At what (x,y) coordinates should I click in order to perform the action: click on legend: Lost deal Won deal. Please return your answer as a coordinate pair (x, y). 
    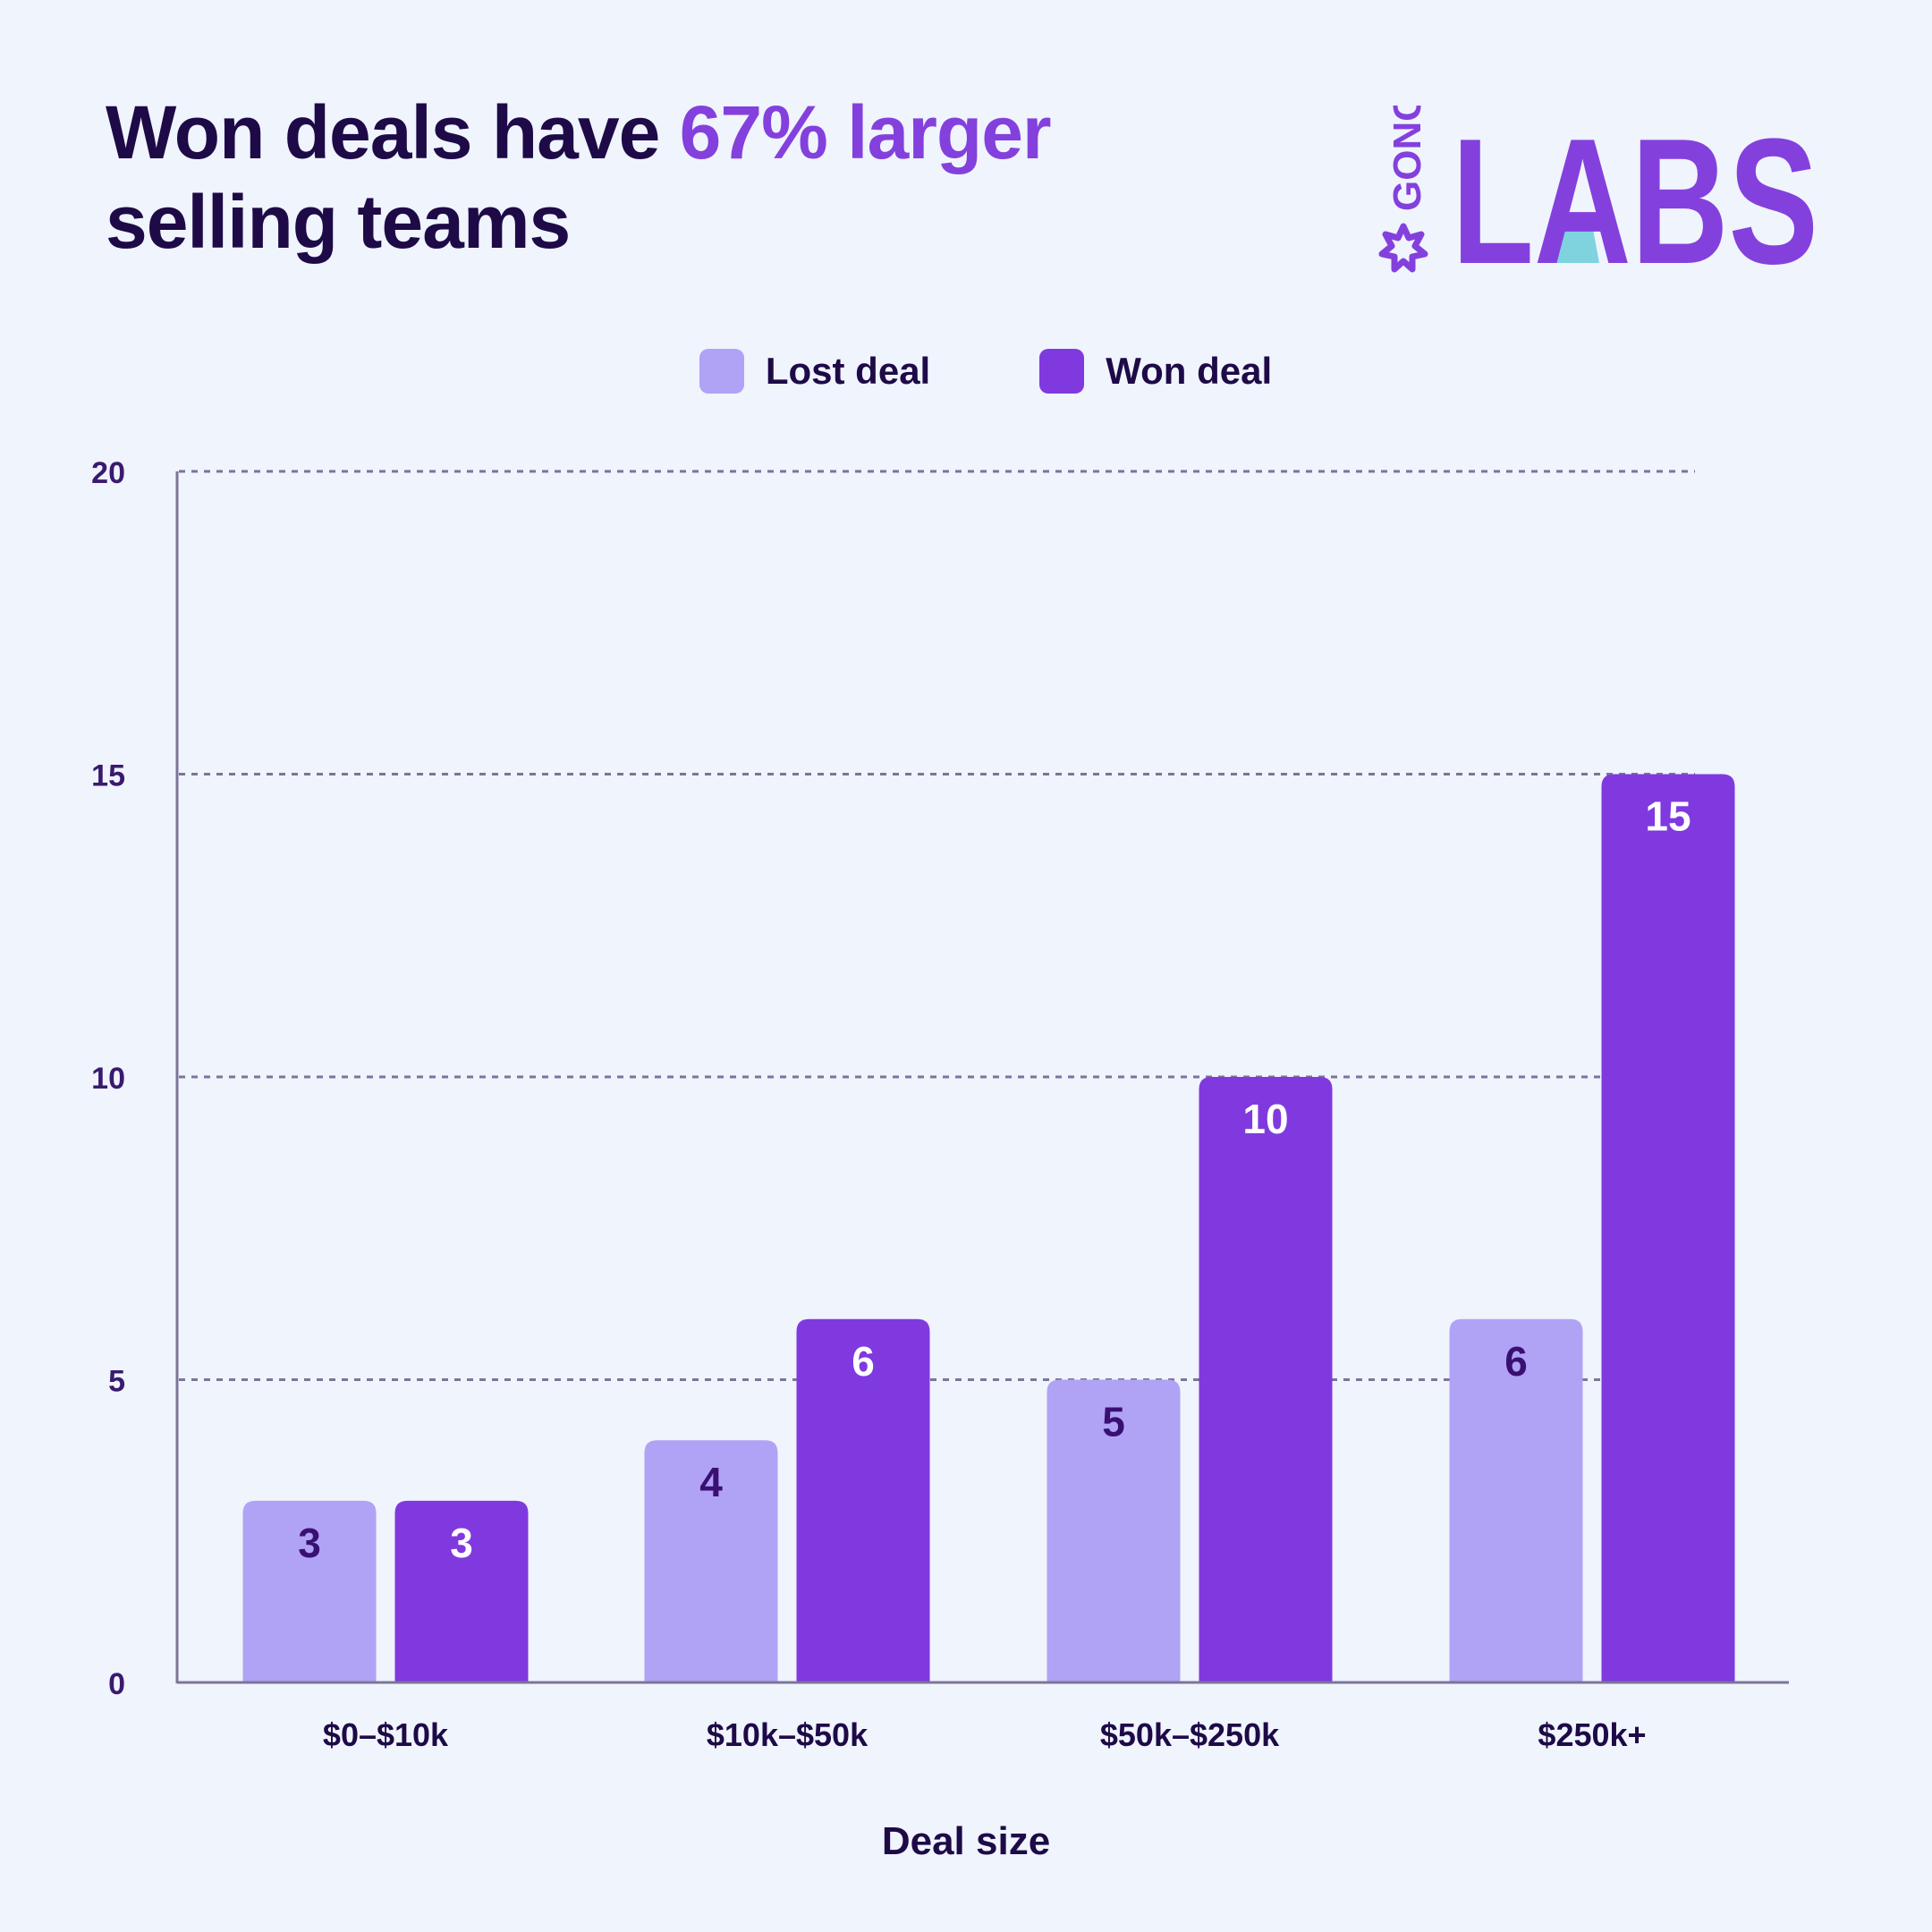
    Looking at the image, I should click on (966, 371).